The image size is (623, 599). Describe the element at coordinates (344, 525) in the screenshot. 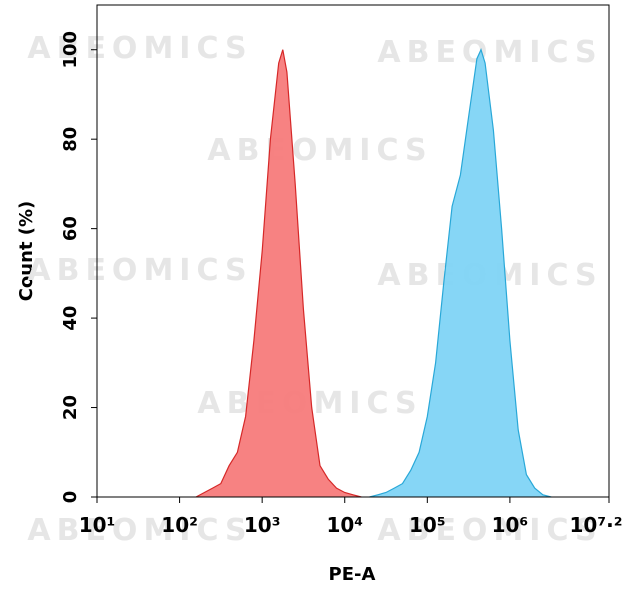

I see `x-tick-label: 10⁴` at that location.